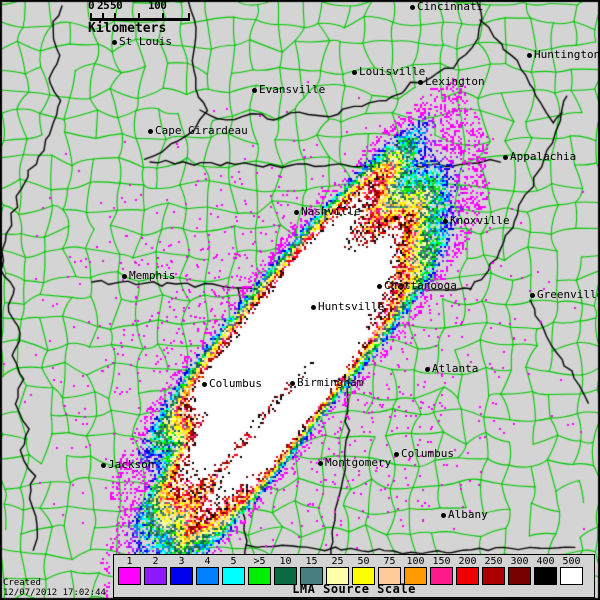  I want to click on legend-item-label: 3, so click(181, 561).